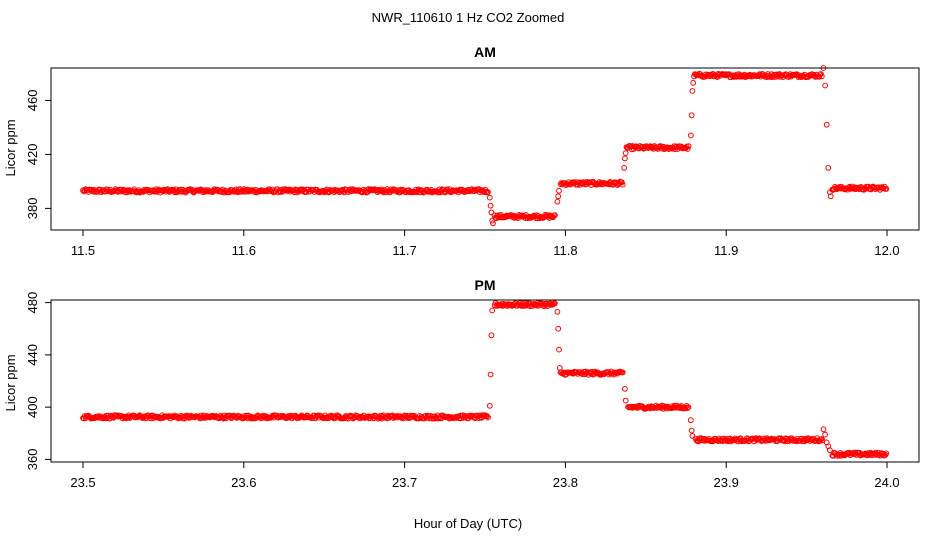 The height and width of the screenshot is (540, 936). What do you see at coordinates (565, 250) in the screenshot?
I see `am-x-tick-label: 11.8` at bounding box center [565, 250].